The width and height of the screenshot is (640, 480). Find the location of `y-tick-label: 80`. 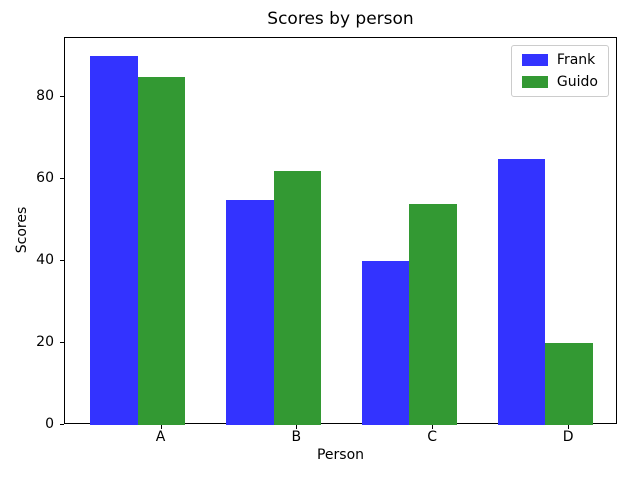

y-tick-label: 80 is located at coordinates (45, 96).